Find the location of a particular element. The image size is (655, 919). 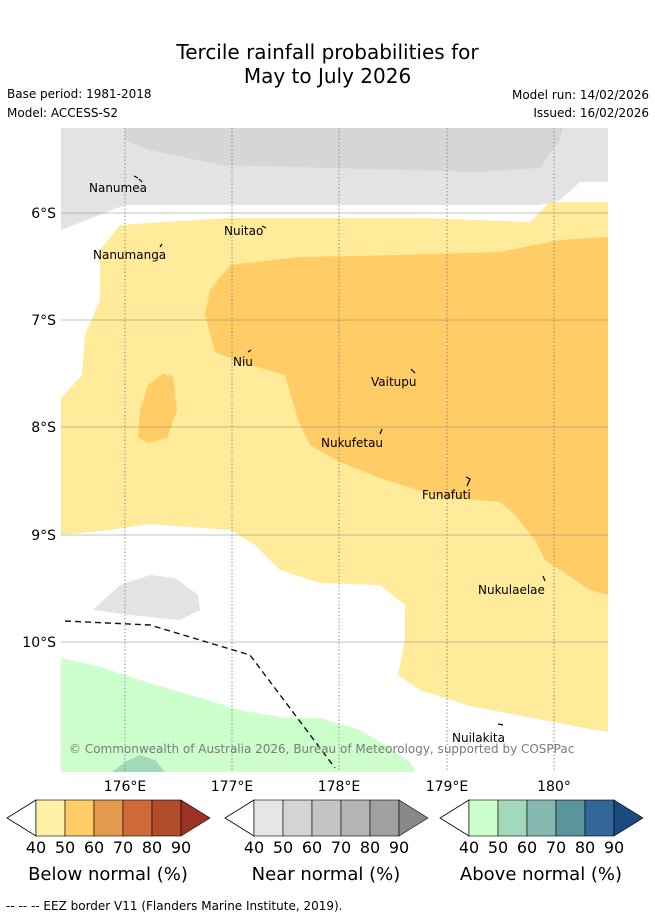

map-title-line2: May to July 2026 is located at coordinates (327, 76).